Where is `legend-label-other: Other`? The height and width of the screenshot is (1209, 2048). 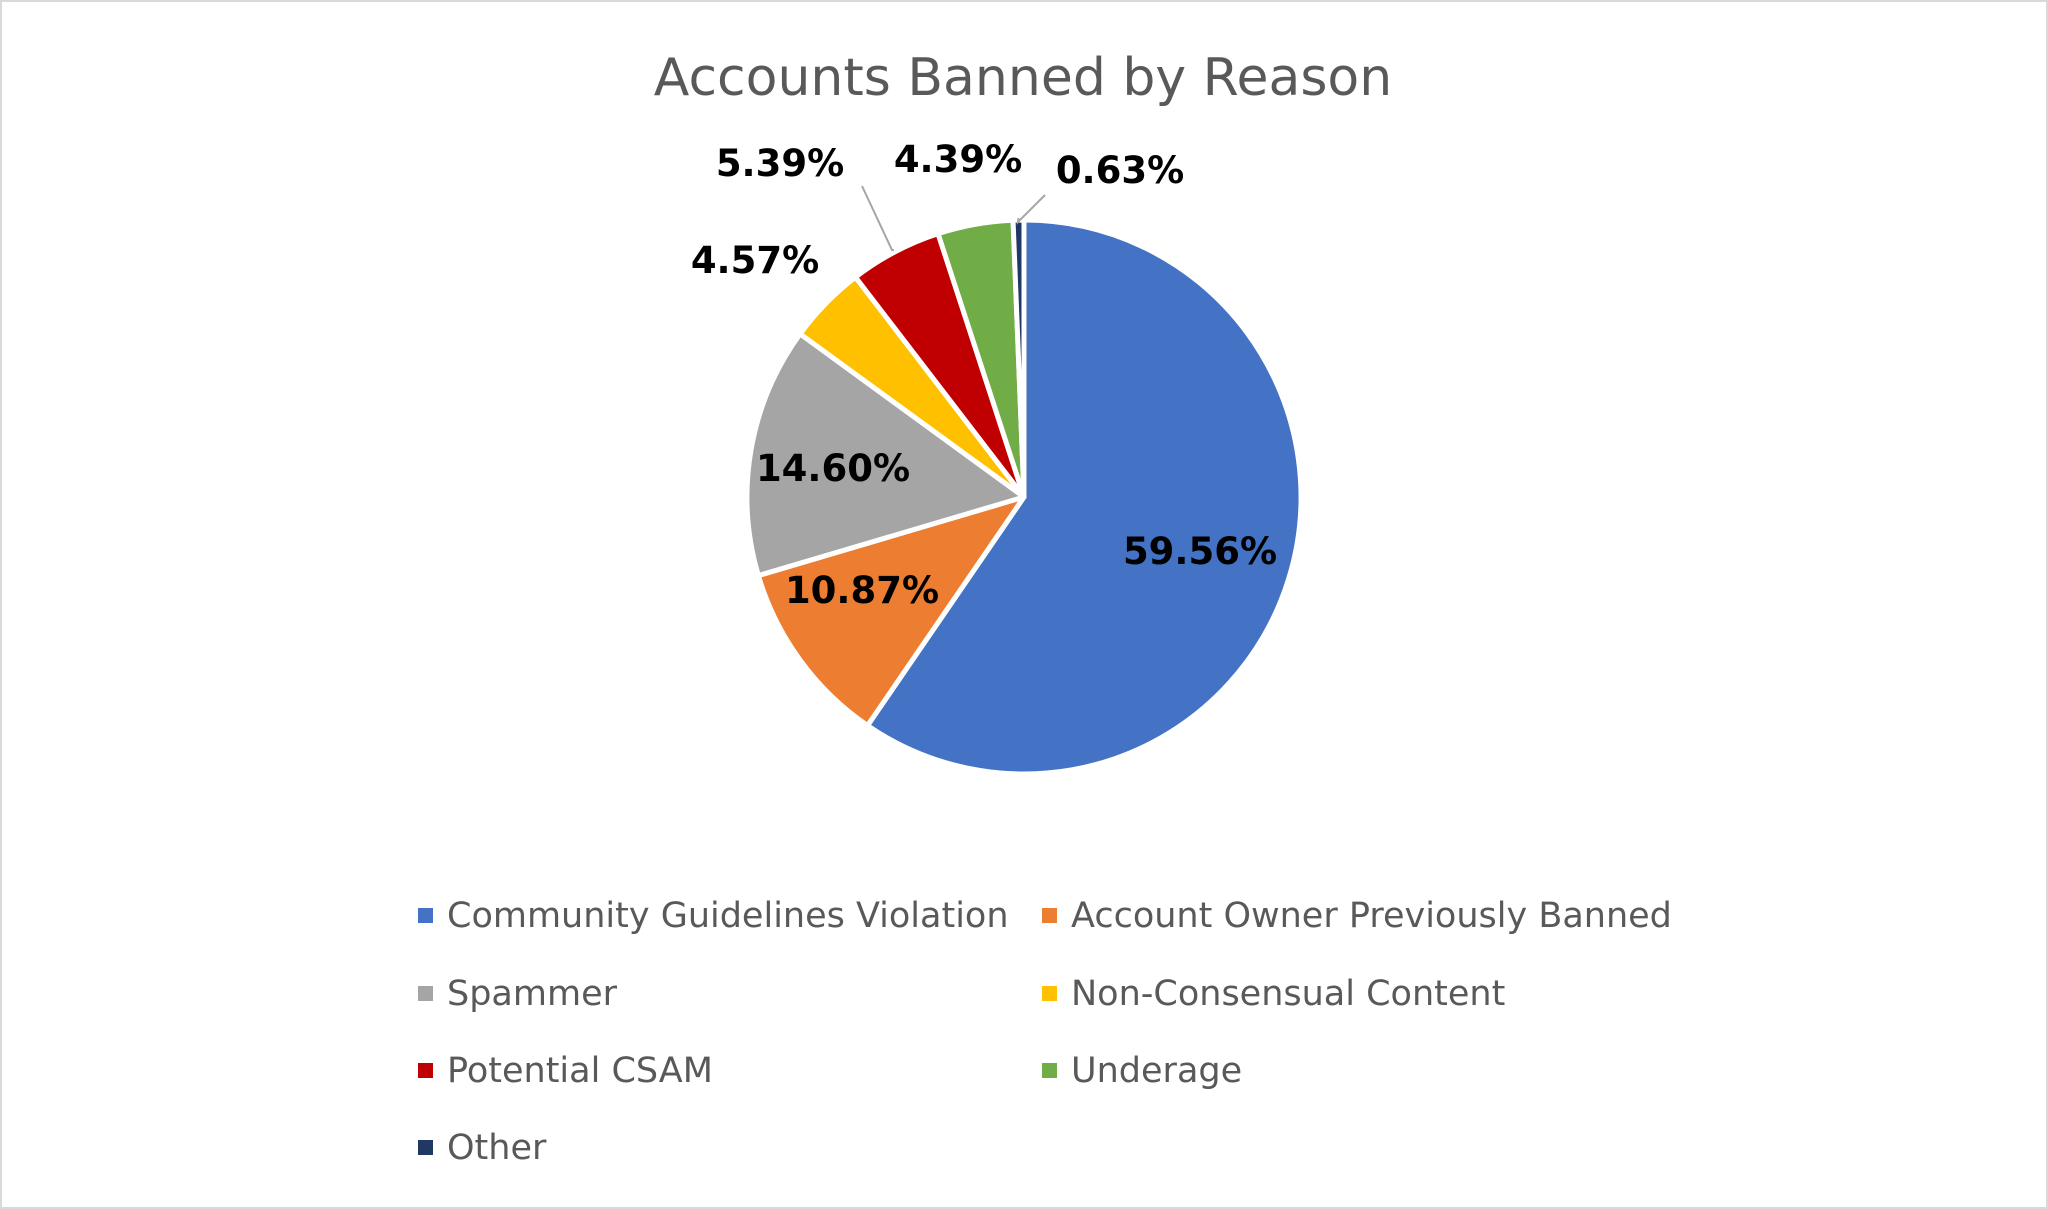 legend-label-other: Other is located at coordinates (497, 1148).